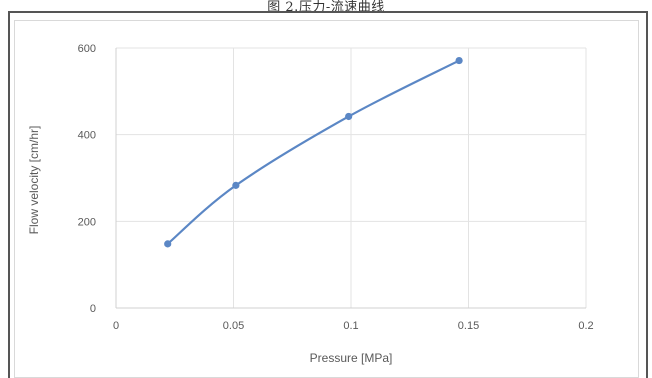 Image resolution: width=652 pixels, height=378 pixels. I want to click on y-tick-label: 600, so click(87, 49).